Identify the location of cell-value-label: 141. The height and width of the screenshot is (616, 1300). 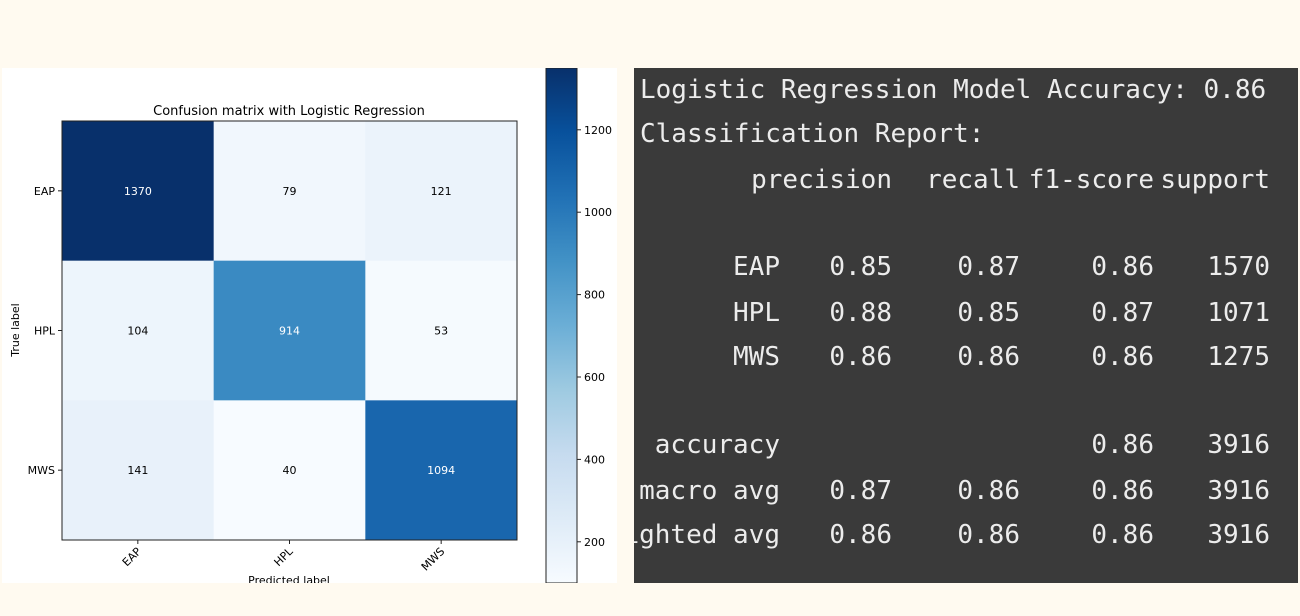
(137, 470).